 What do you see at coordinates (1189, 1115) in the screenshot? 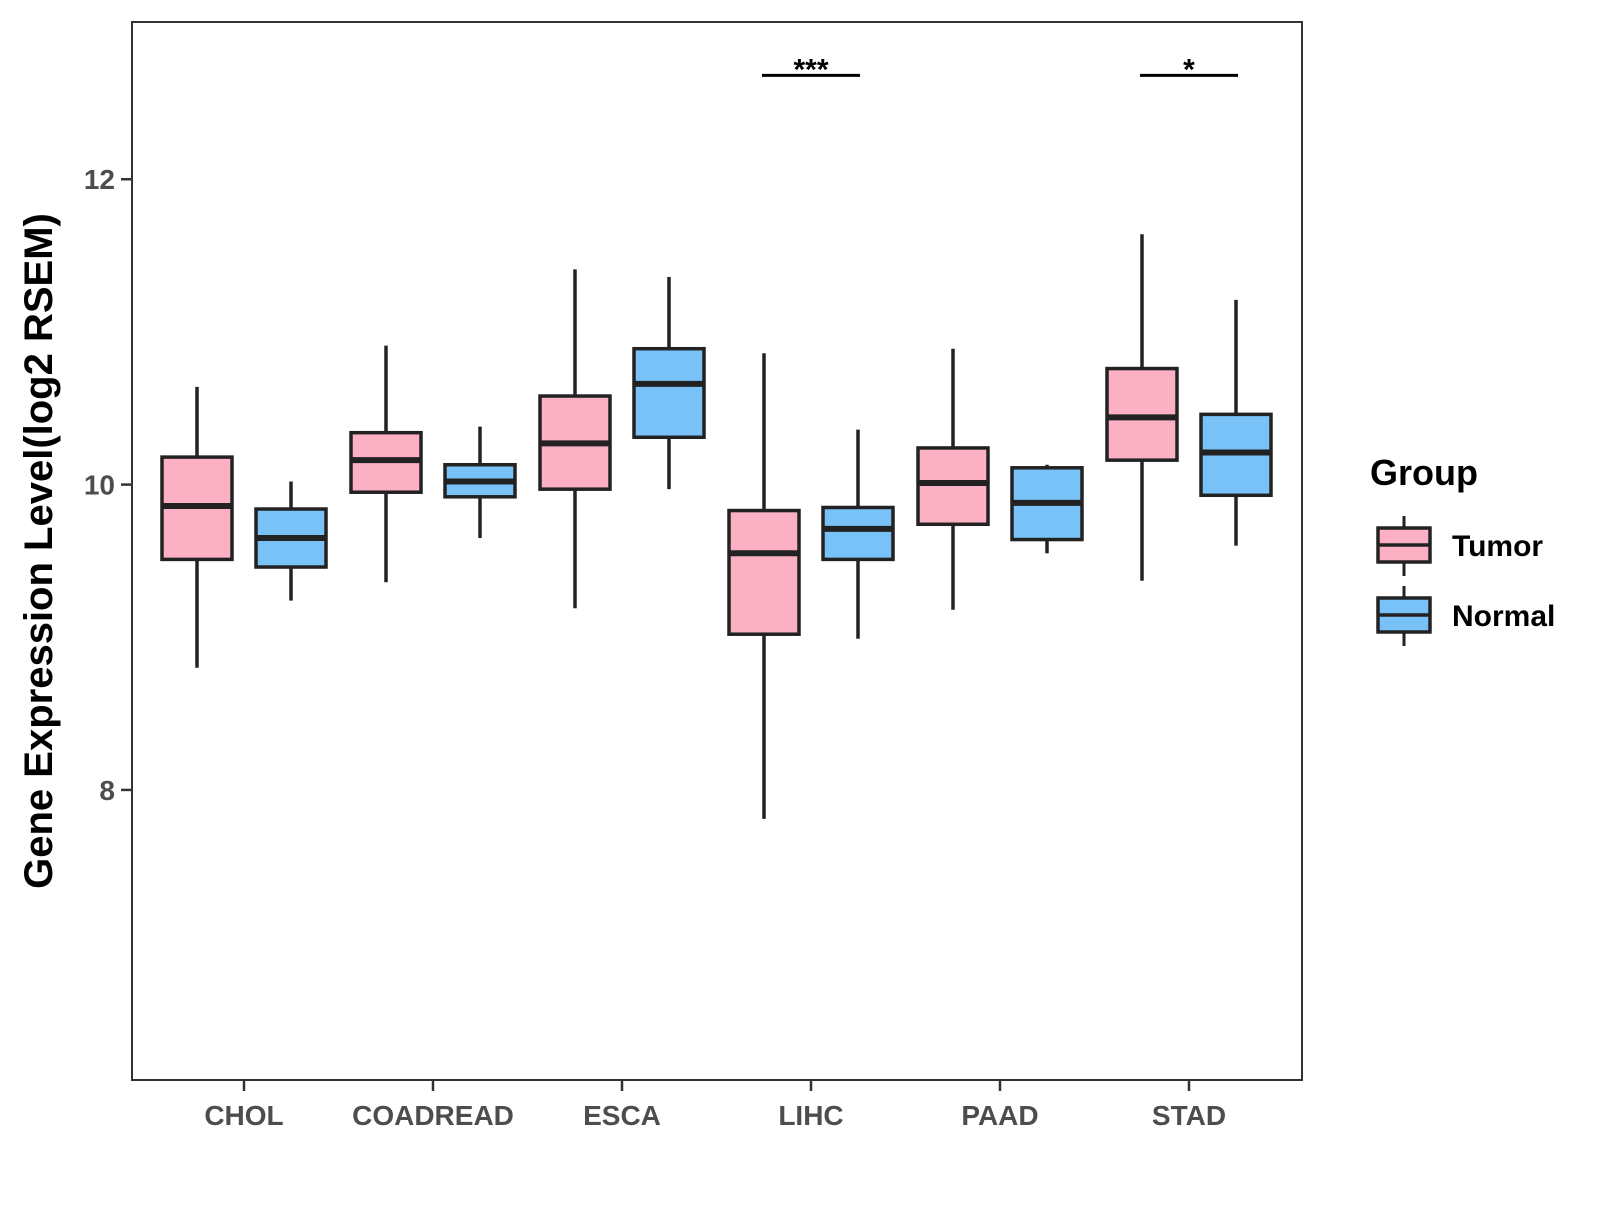
I see `x-tick-label-stad: STAD` at bounding box center [1189, 1115].